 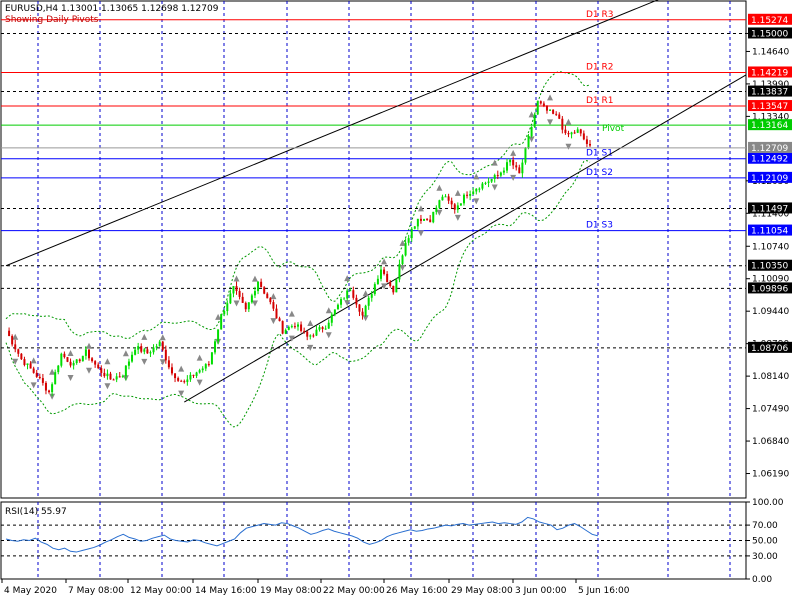 I want to click on time-tick-label: 5 Jun 16:00, so click(x=604, y=591).